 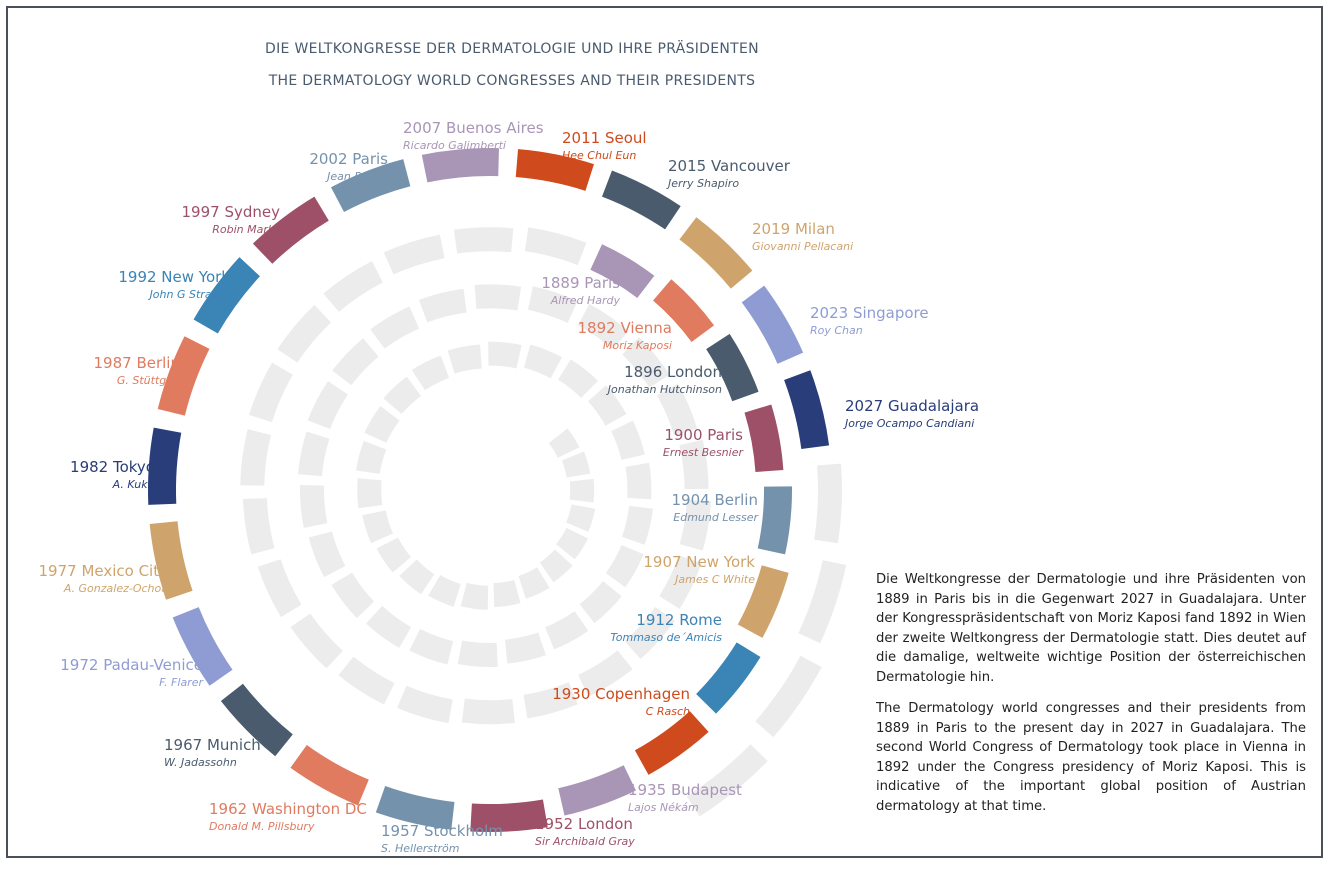 What do you see at coordinates (599, 155) in the screenshot?
I see `congress-president: Hee Chul Eun` at bounding box center [599, 155].